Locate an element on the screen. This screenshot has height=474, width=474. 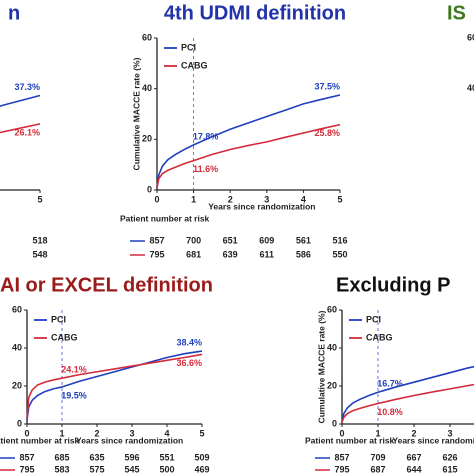
annotation: 37.5% is located at coordinates (327, 86).